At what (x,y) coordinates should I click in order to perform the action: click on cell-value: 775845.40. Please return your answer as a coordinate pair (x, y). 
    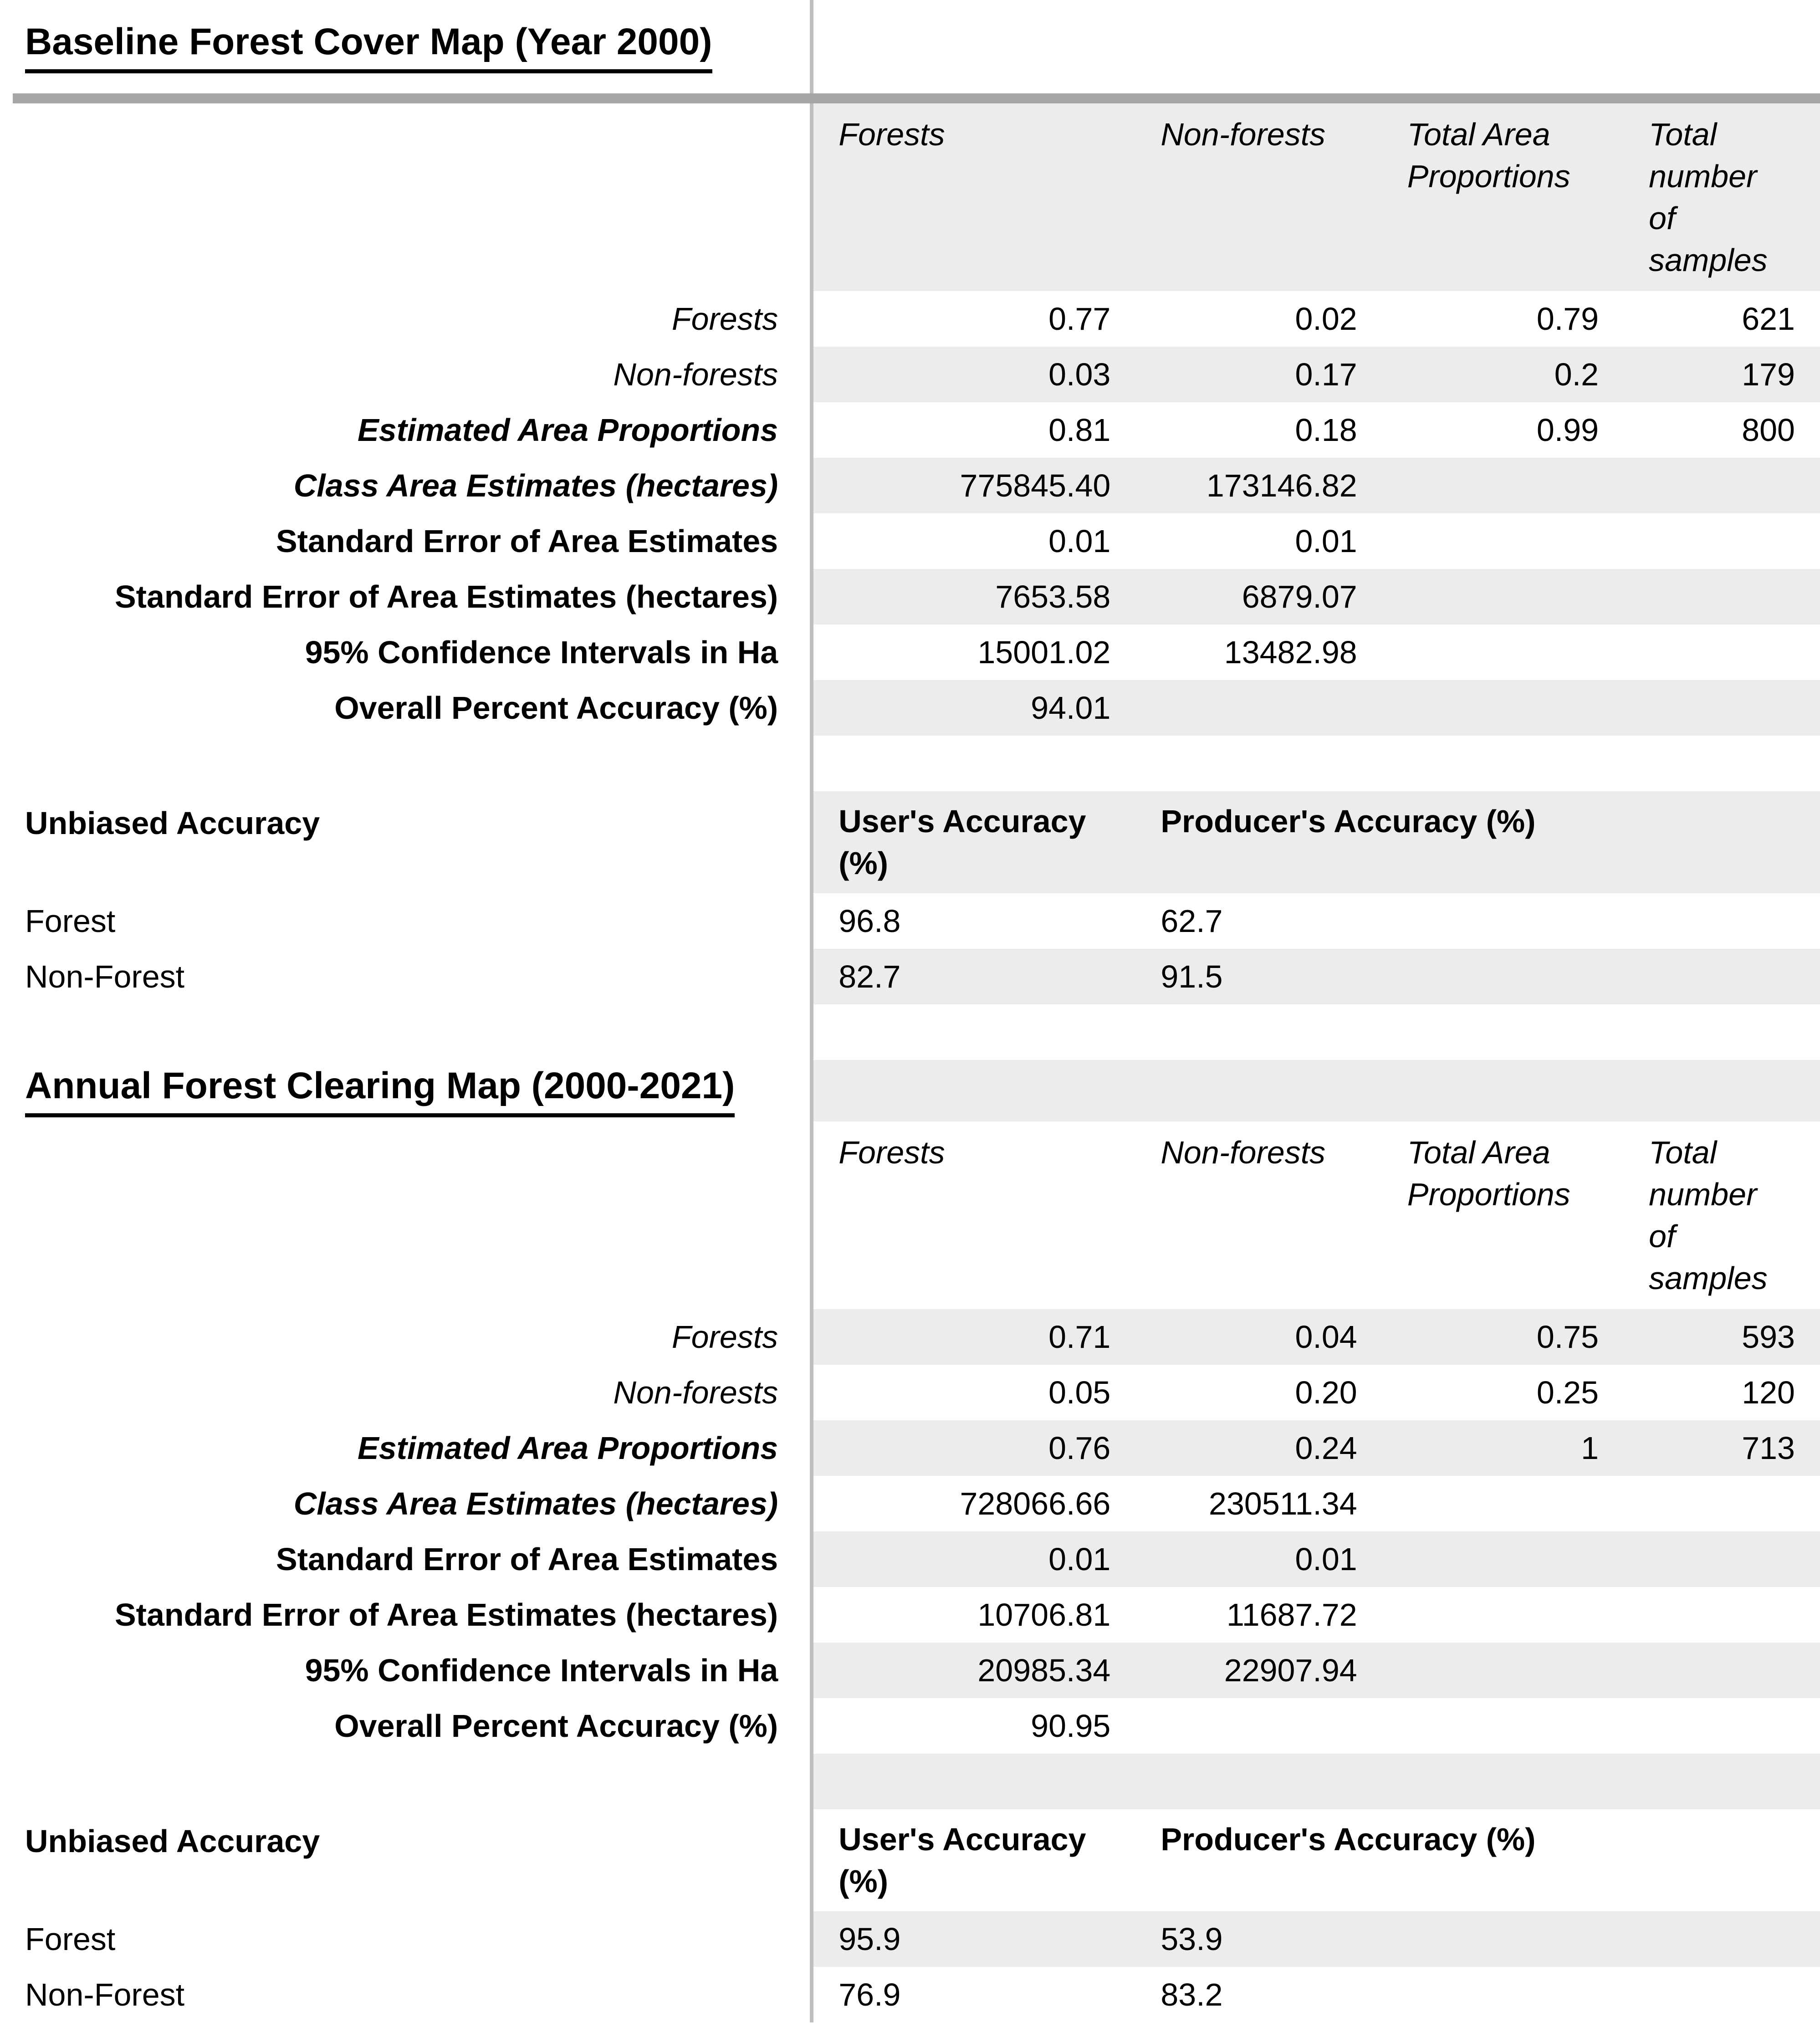
    Looking at the image, I should click on (1035, 485).